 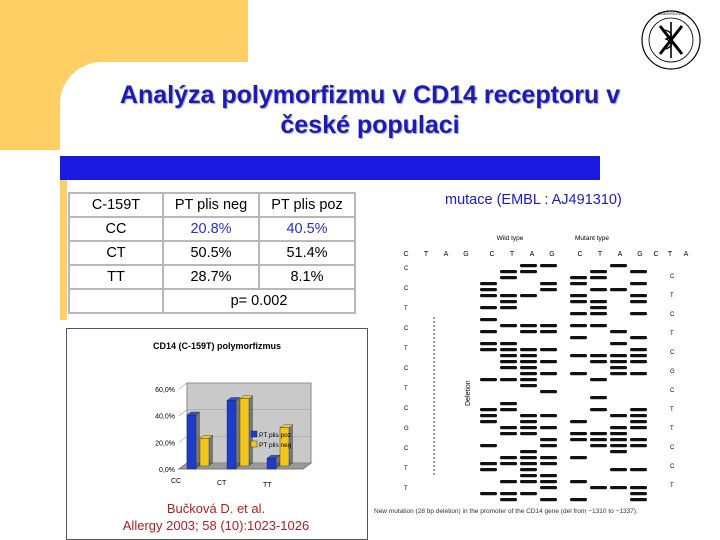 I want to click on university-seal-logo: UNIVERSITAS, so click(x=671, y=40).